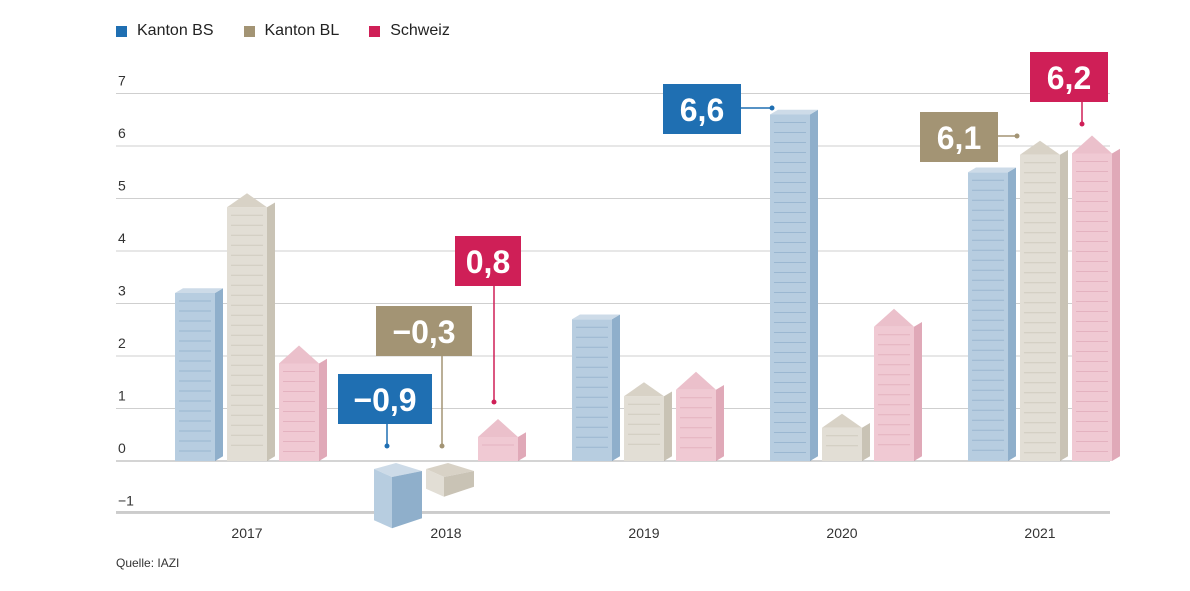  I want to click on y-tick-label: 6, so click(122, 133).